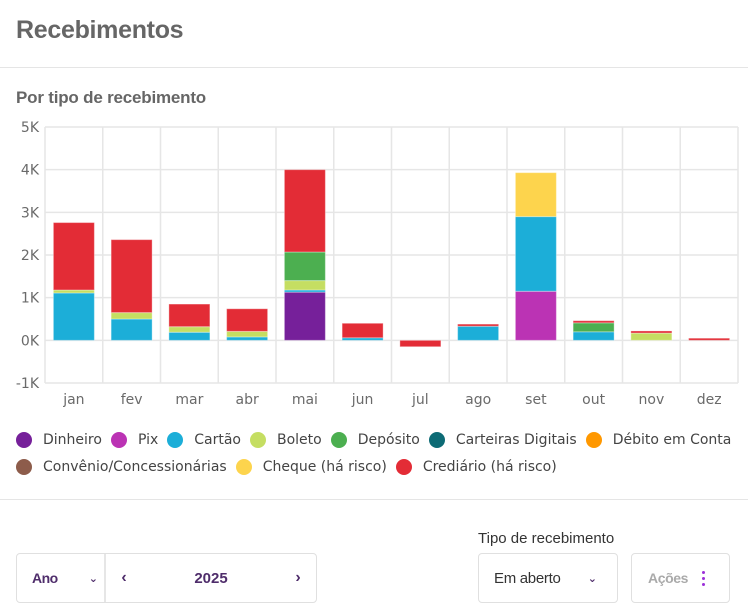  I want to click on legend-label: Carteiras Digitais, so click(516, 439).